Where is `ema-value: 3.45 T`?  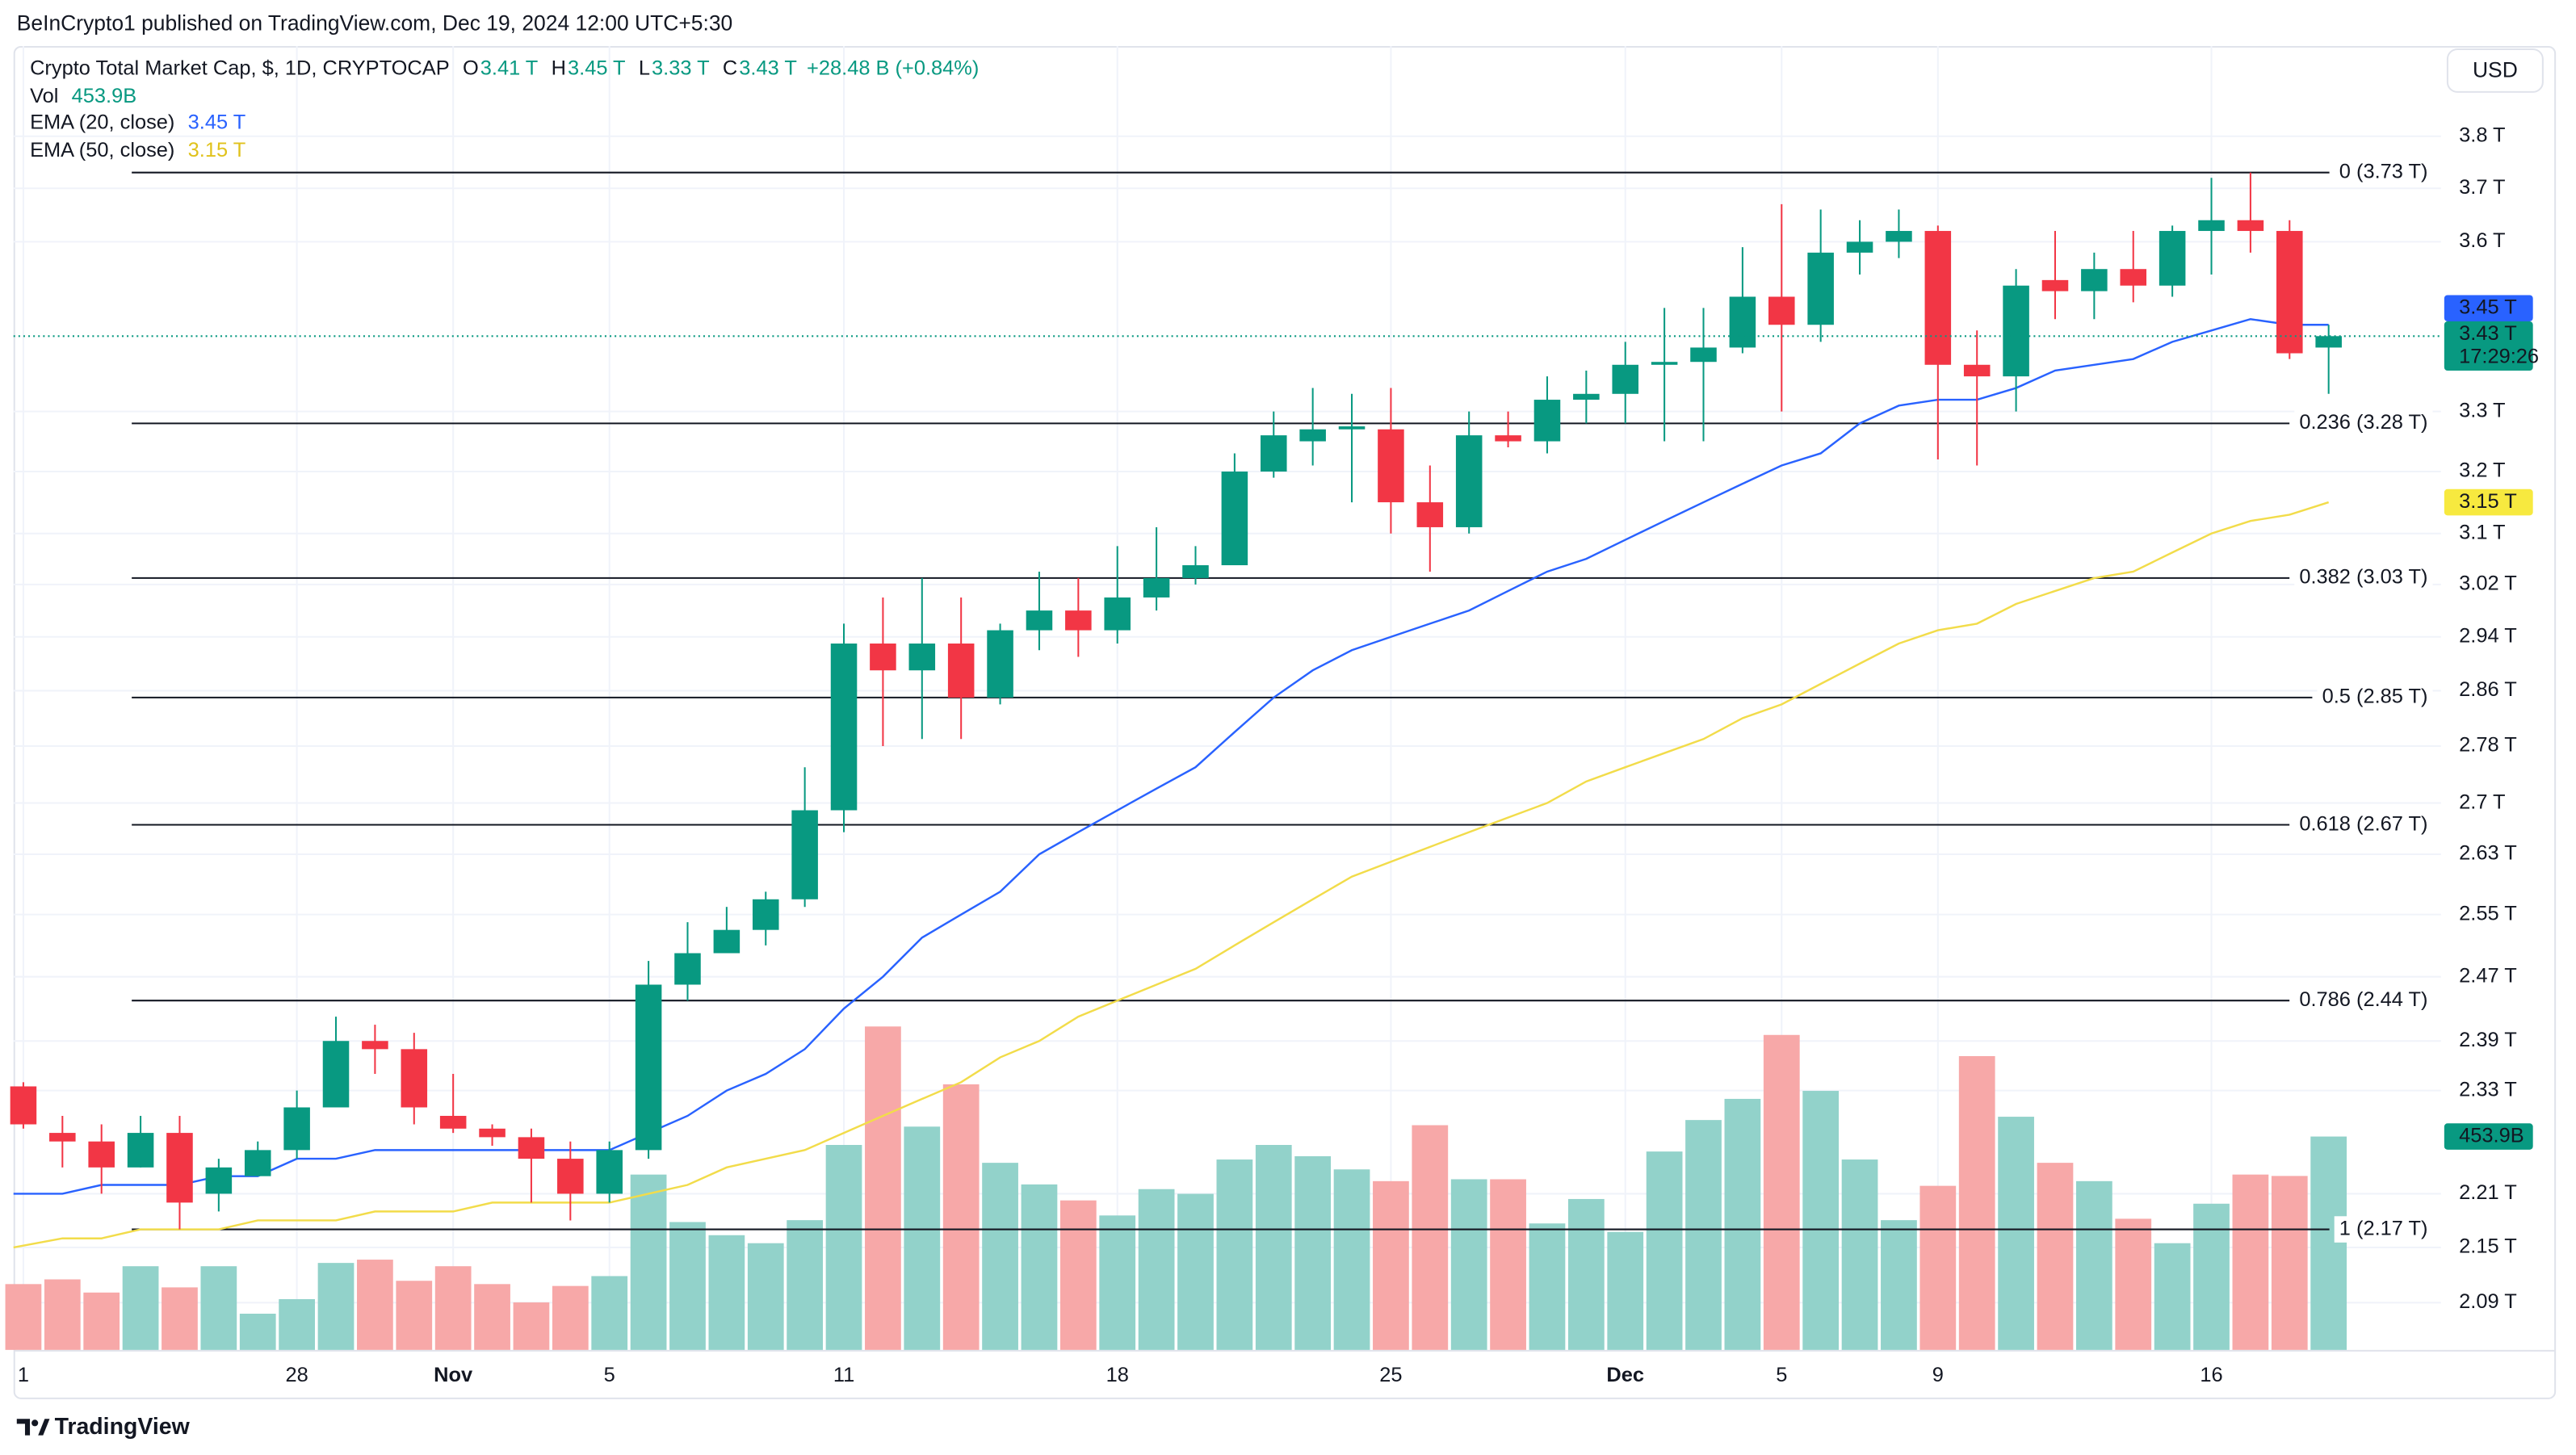 ema-value: 3.45 T is located at coordinates (217, 122).